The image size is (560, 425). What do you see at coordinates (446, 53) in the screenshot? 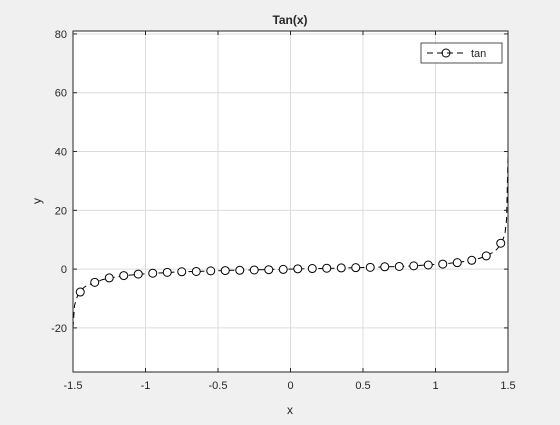
I see `legend-marker-sample` at bounding box center [446, 53].